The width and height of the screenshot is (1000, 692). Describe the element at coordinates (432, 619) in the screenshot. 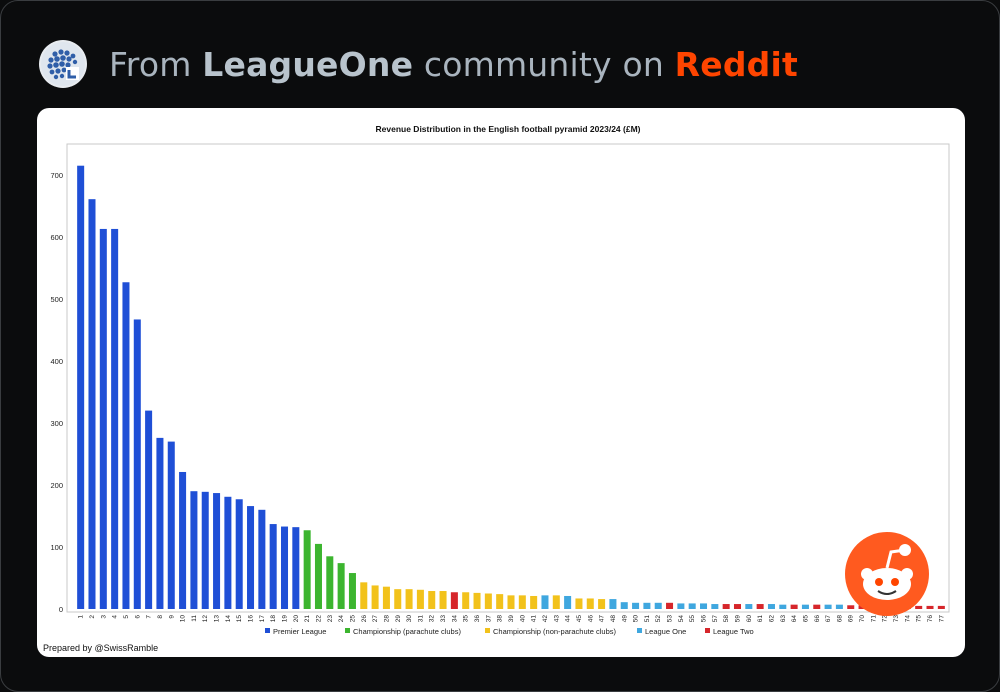

I see `x-tick-label: 32` at that location.